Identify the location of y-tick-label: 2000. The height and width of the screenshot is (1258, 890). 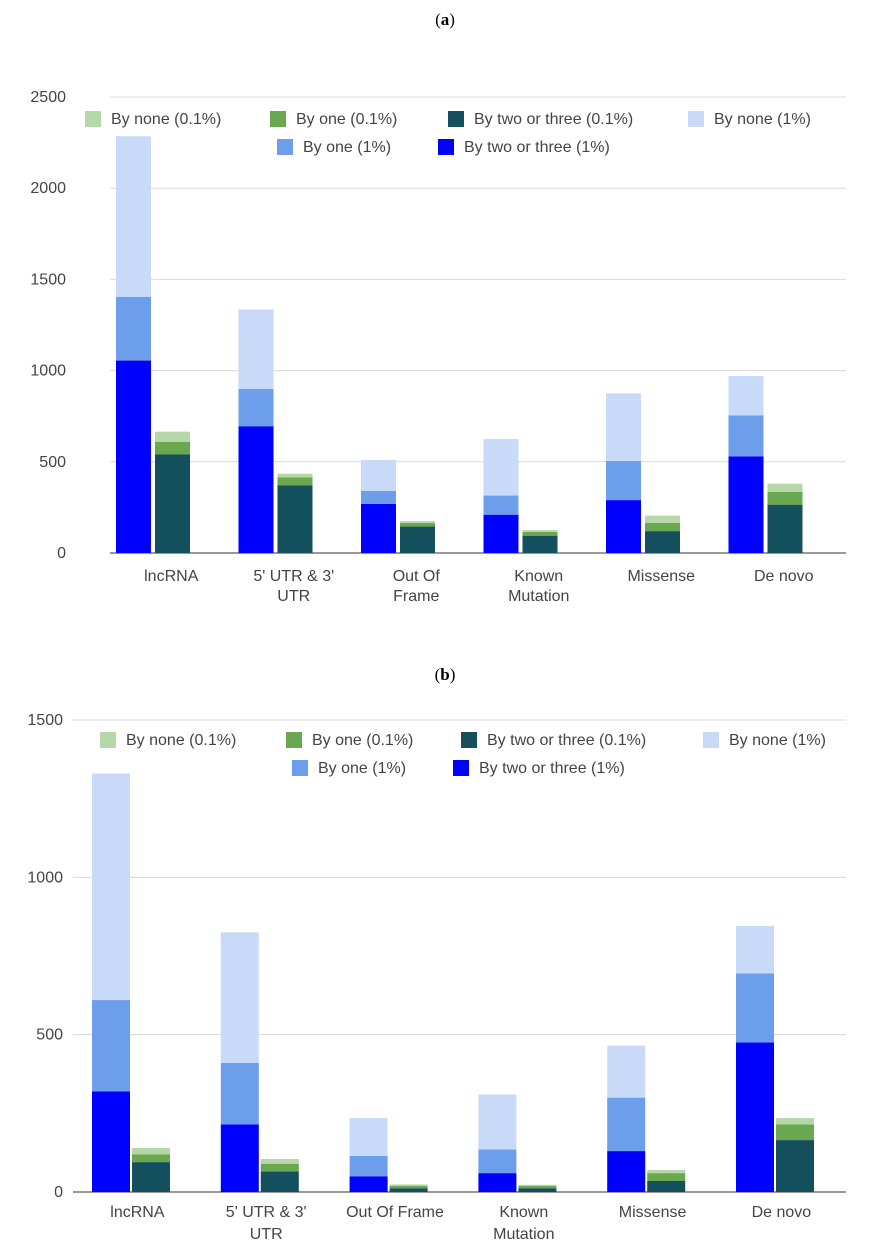
(48, 188).